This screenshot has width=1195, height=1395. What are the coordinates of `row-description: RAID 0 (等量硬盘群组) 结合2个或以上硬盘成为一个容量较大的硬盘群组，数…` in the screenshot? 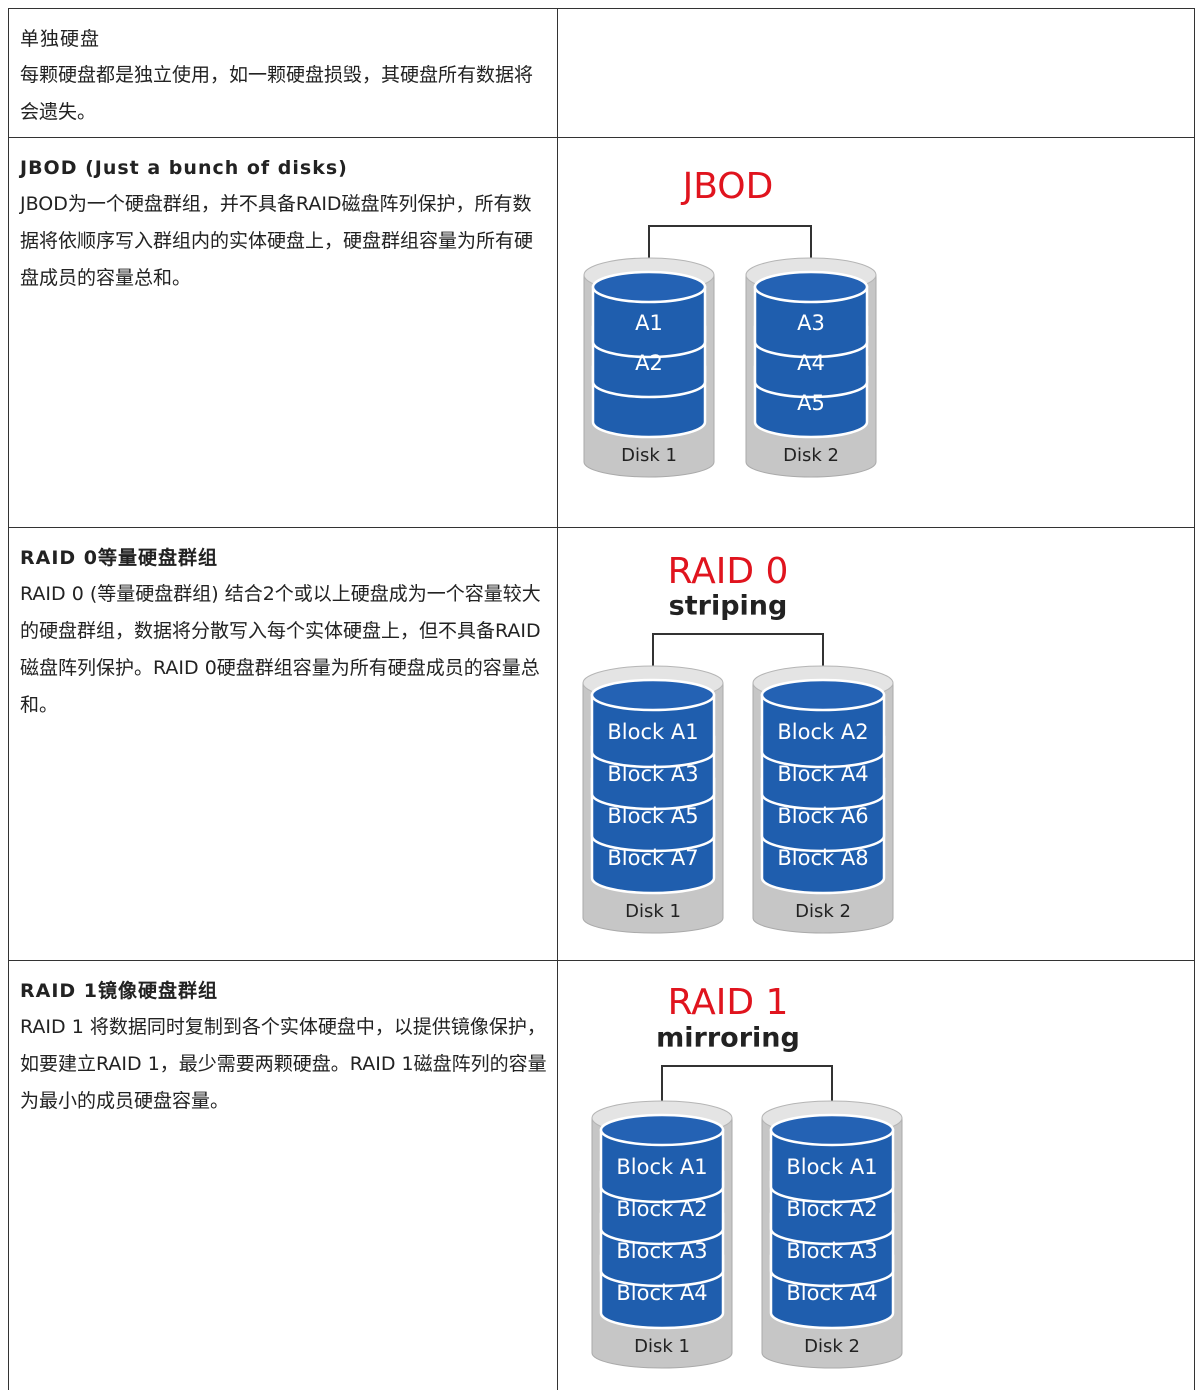 It's located at (280, 649).